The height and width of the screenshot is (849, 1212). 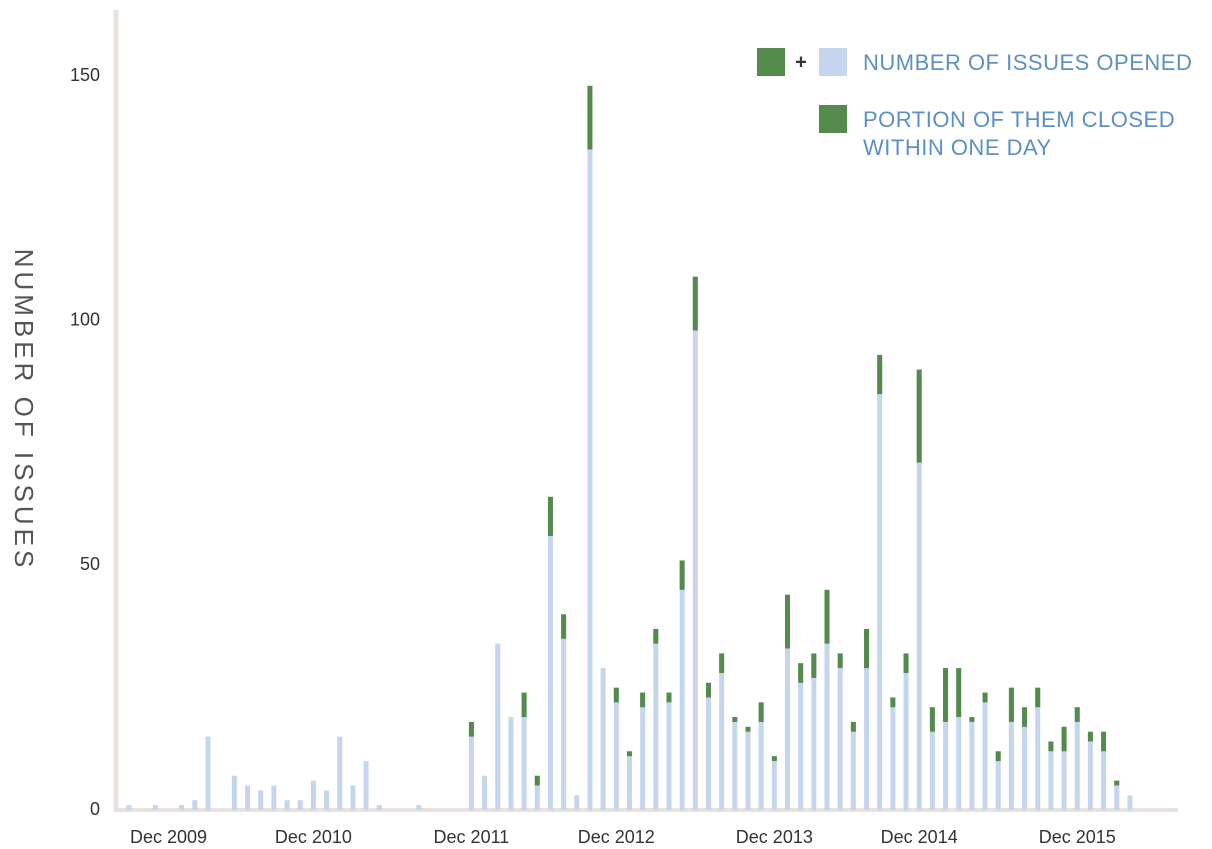 What do you see at coordinates (85, 75) in the screenshot?
I see `y-tick-label: 150` at bounding box center [85, 75].